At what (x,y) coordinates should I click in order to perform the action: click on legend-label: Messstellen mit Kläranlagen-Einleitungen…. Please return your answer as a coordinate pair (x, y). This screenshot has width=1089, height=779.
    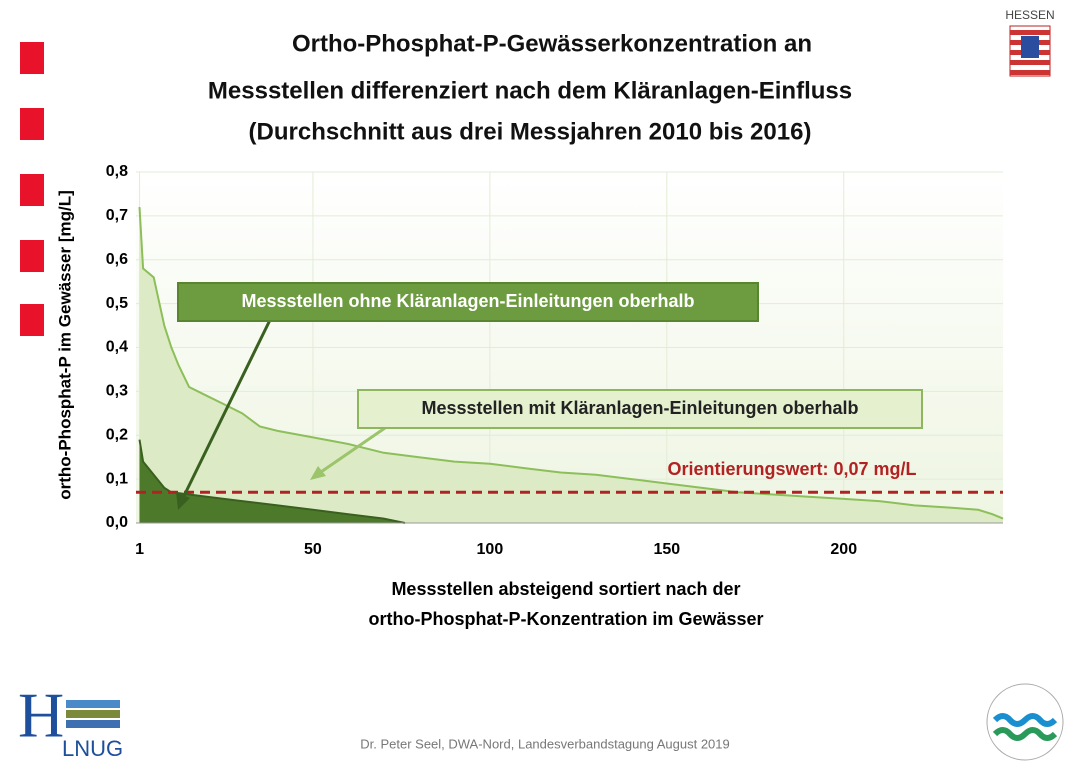
    Looking at the image, I should click on (639, 408).